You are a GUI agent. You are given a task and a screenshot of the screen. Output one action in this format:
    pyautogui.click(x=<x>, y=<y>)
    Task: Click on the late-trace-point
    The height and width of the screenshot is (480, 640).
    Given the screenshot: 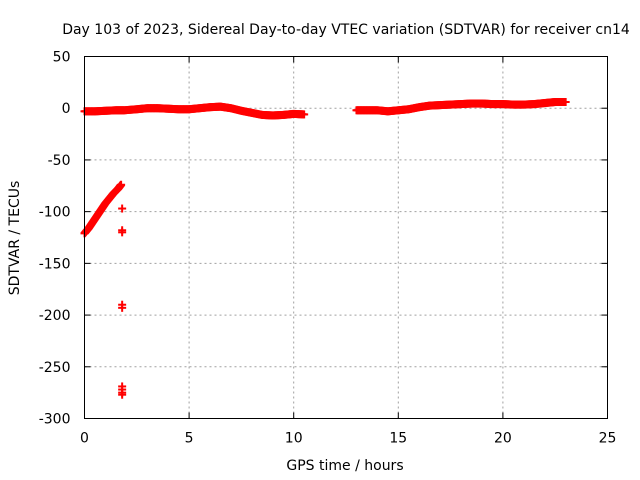 What is the action you would take?
    pyautogui.click(x=565, y=102)
    